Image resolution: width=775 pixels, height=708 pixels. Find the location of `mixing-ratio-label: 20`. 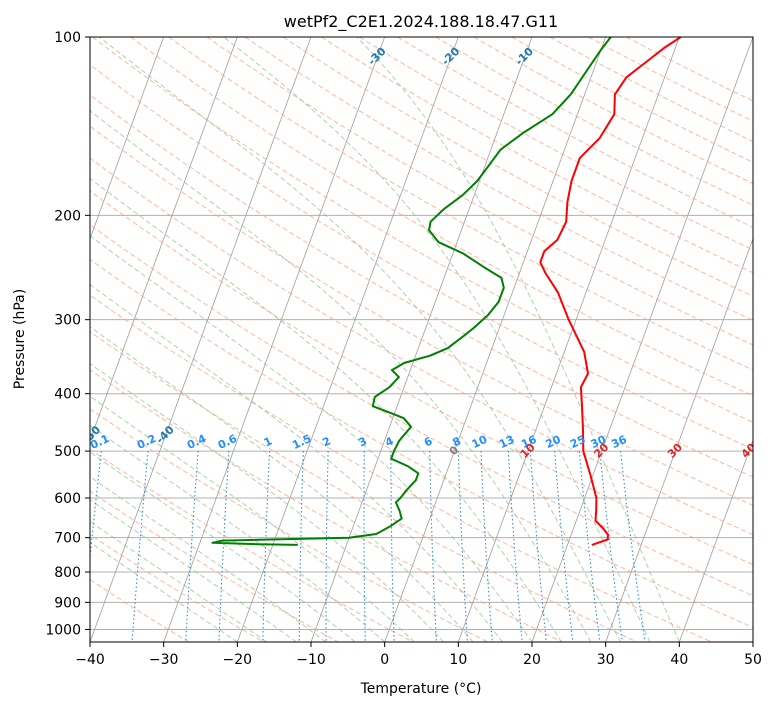

mixing-ratio-label: 20 is located at coordinates (554, 442).